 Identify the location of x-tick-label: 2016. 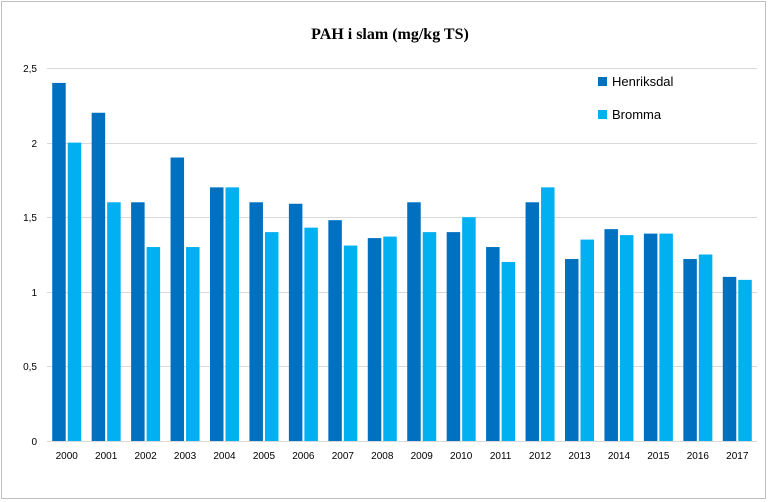
(698, 456).